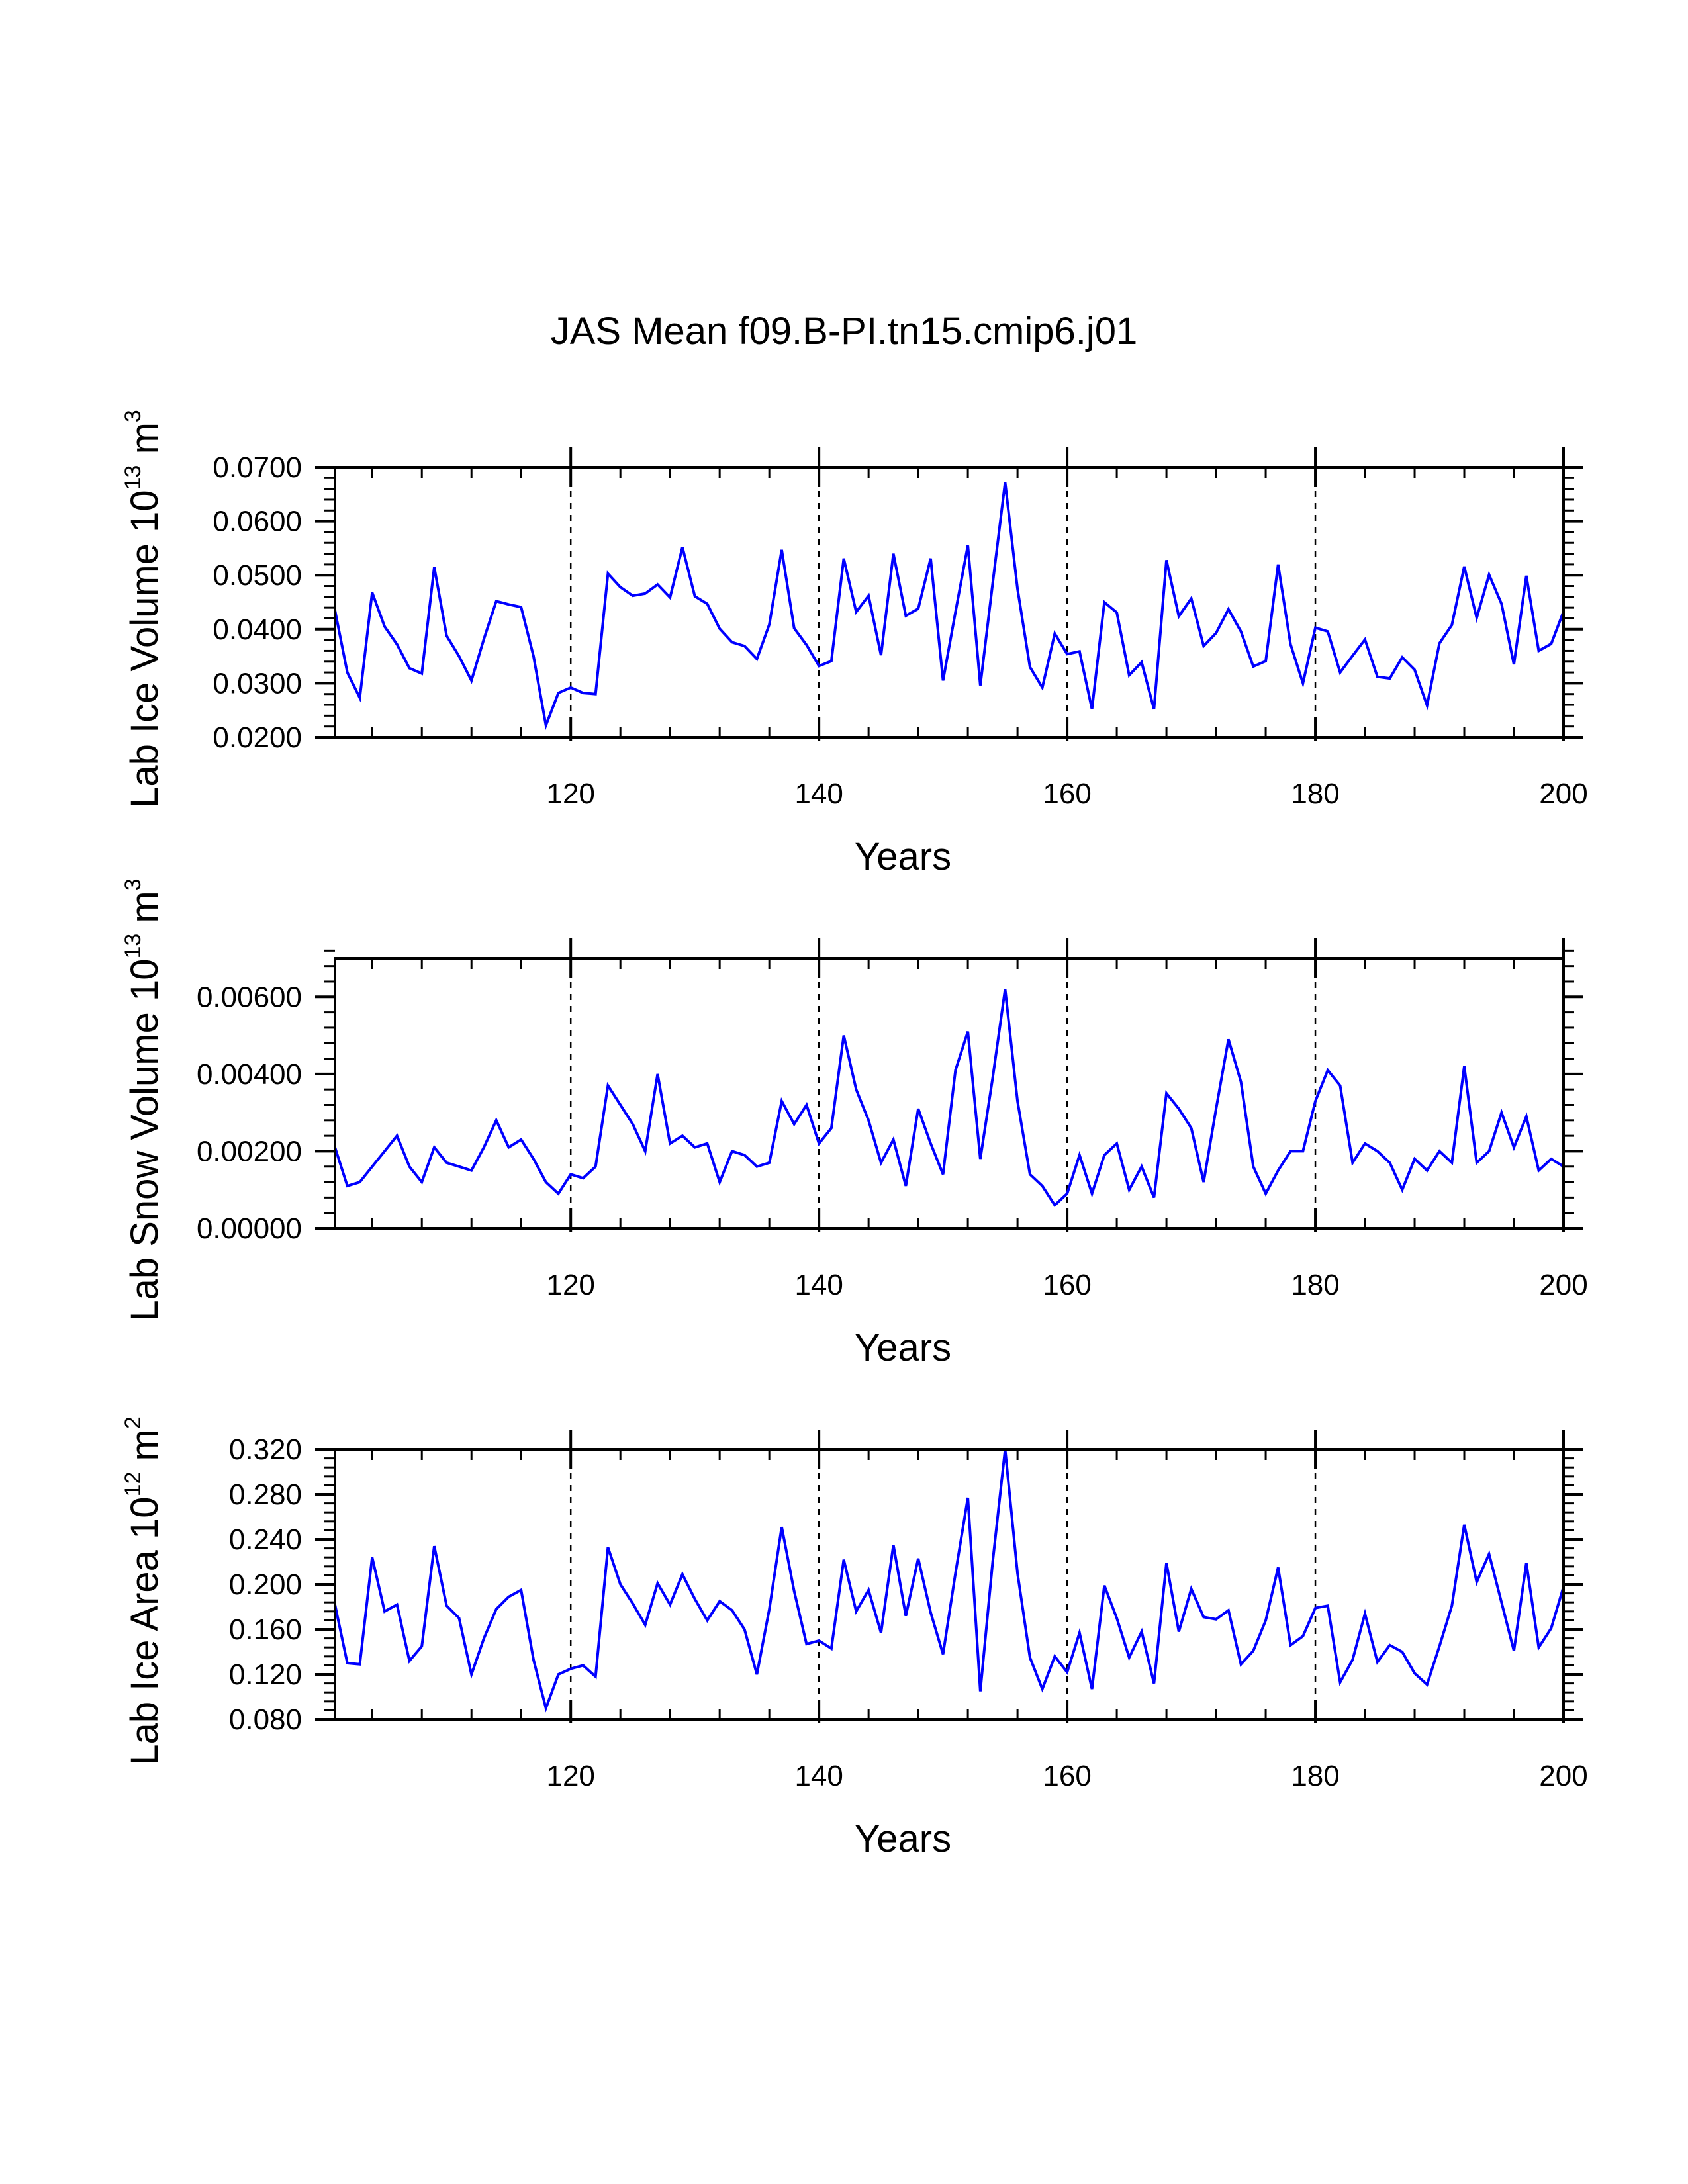 The width and height of the screenshot is (1688, 2184). Describe the element at coordinates (265, 1675) in the screenshot. I see `y-tick-label: 0.120` at that location.